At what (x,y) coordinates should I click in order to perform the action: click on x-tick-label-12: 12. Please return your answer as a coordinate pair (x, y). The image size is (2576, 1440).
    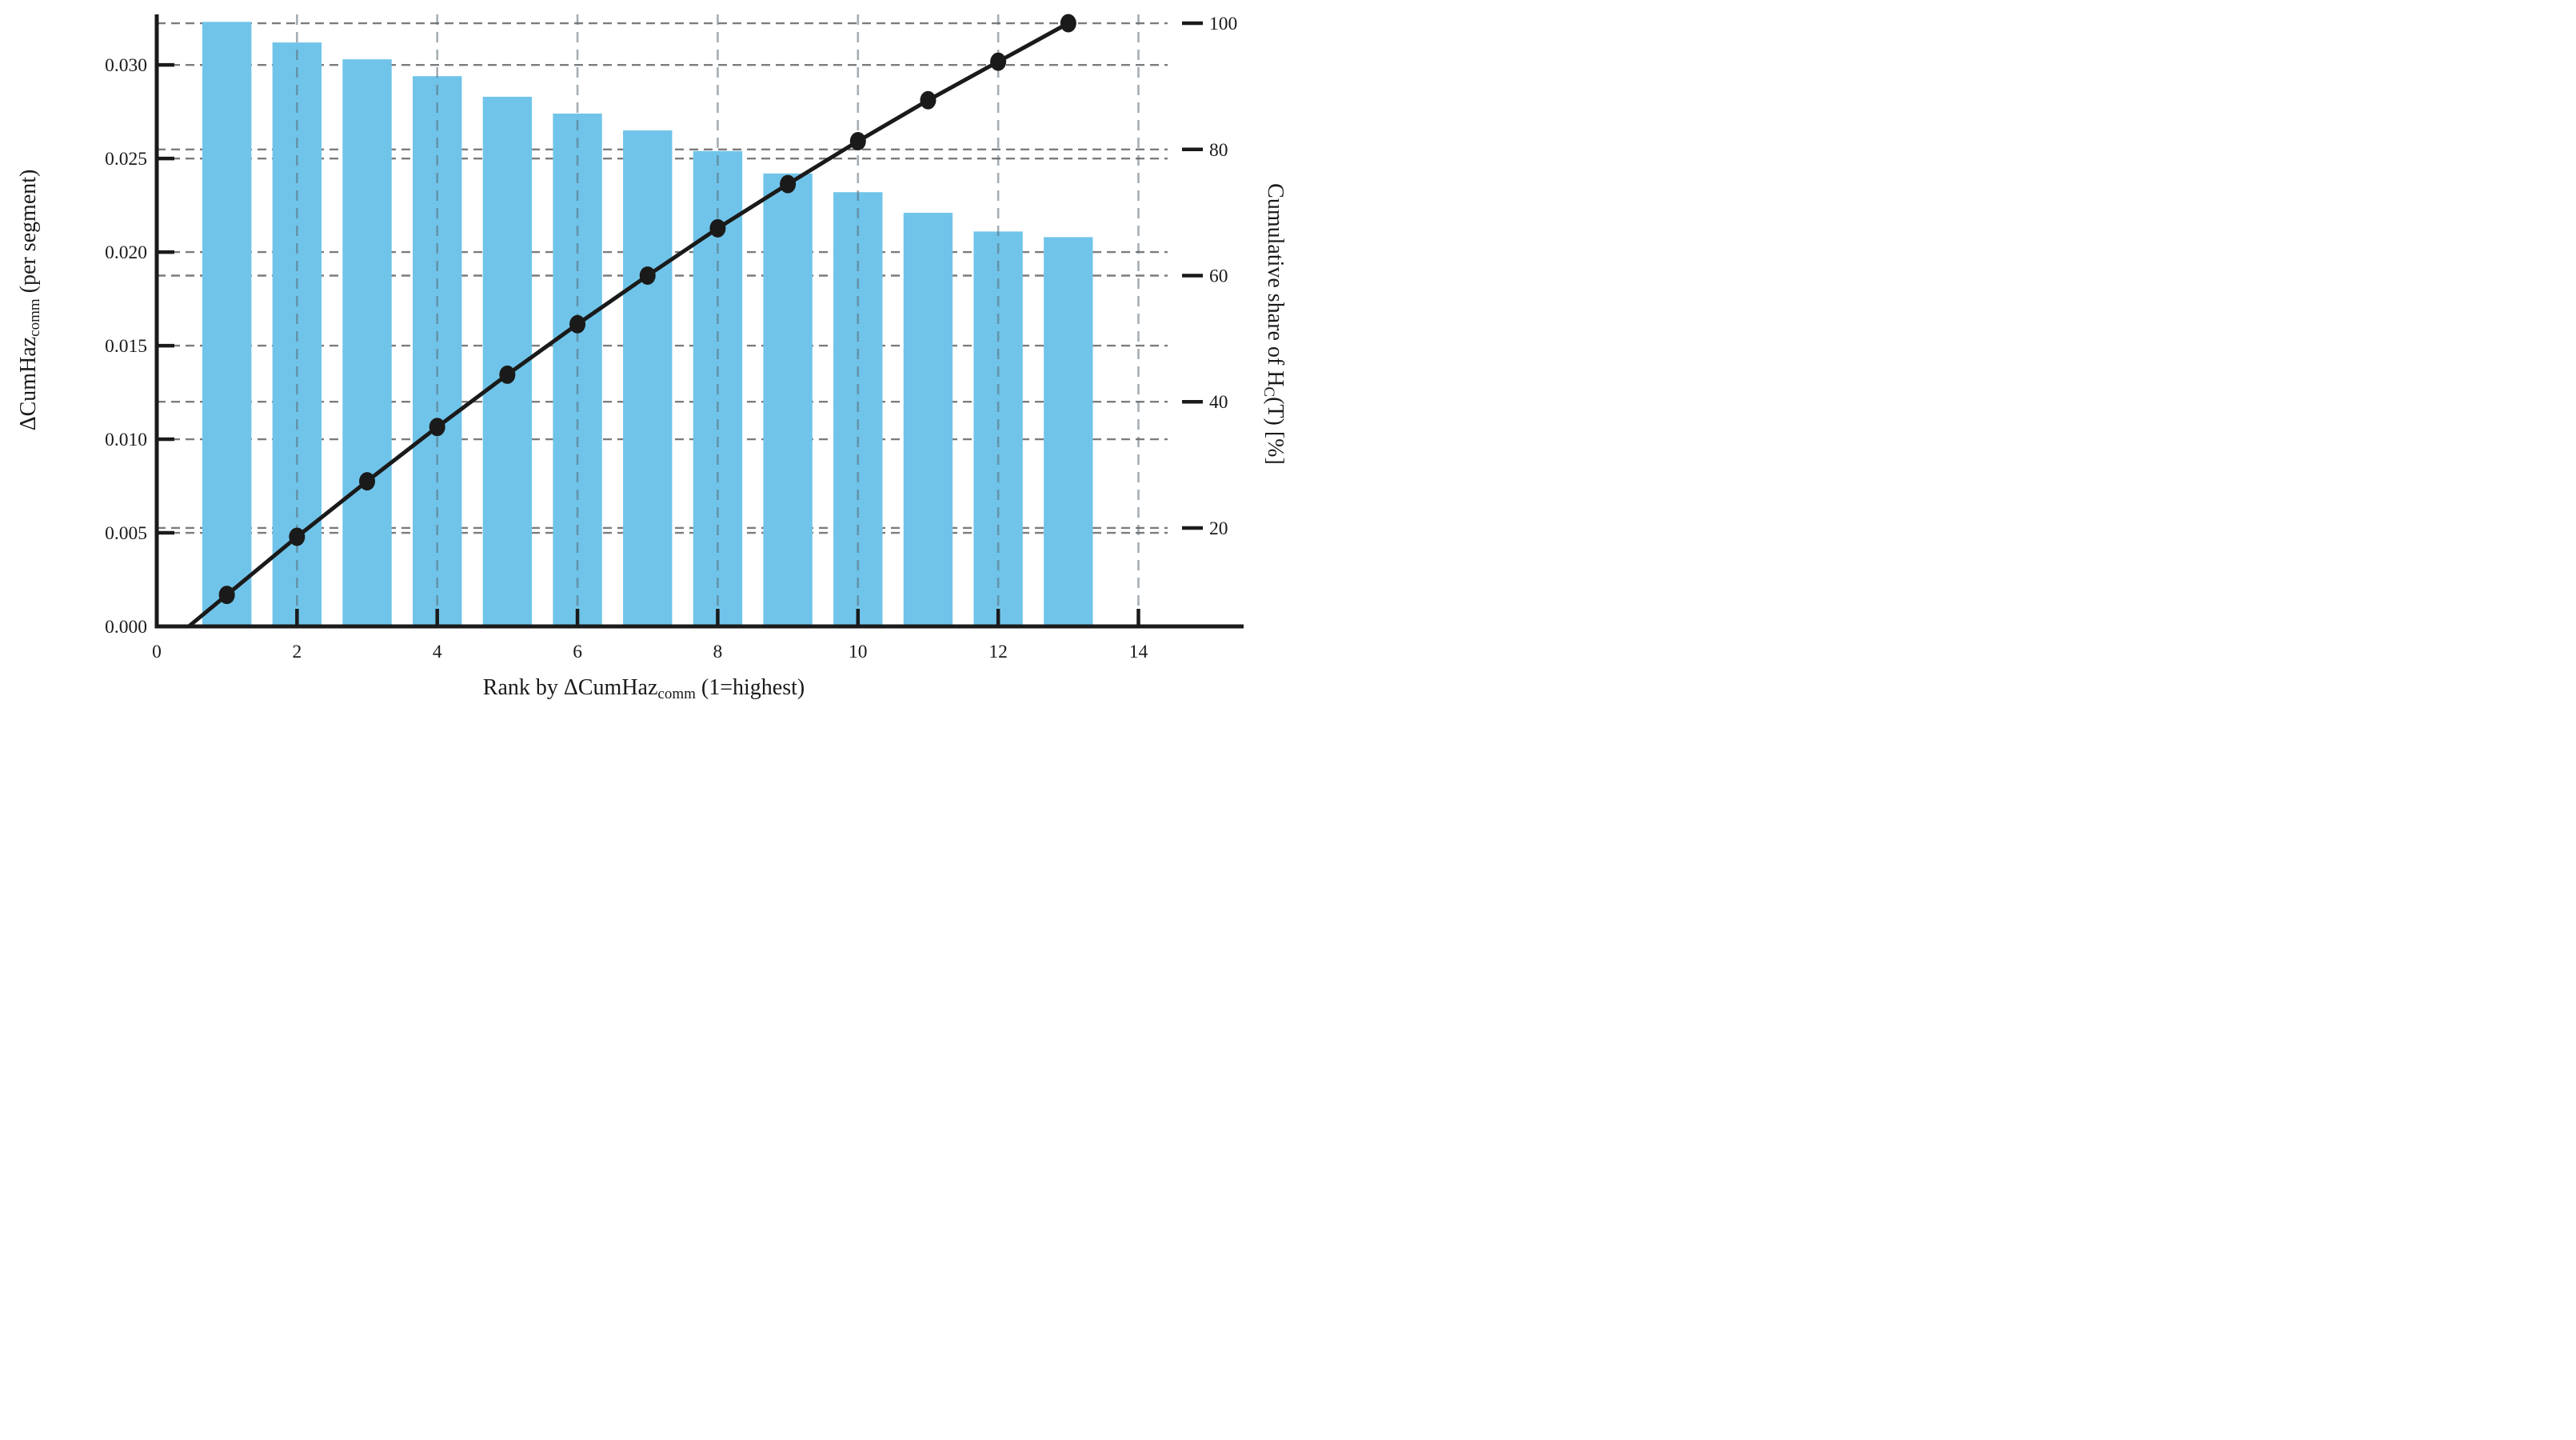
    Looking at the image, I should click on (998, 652).